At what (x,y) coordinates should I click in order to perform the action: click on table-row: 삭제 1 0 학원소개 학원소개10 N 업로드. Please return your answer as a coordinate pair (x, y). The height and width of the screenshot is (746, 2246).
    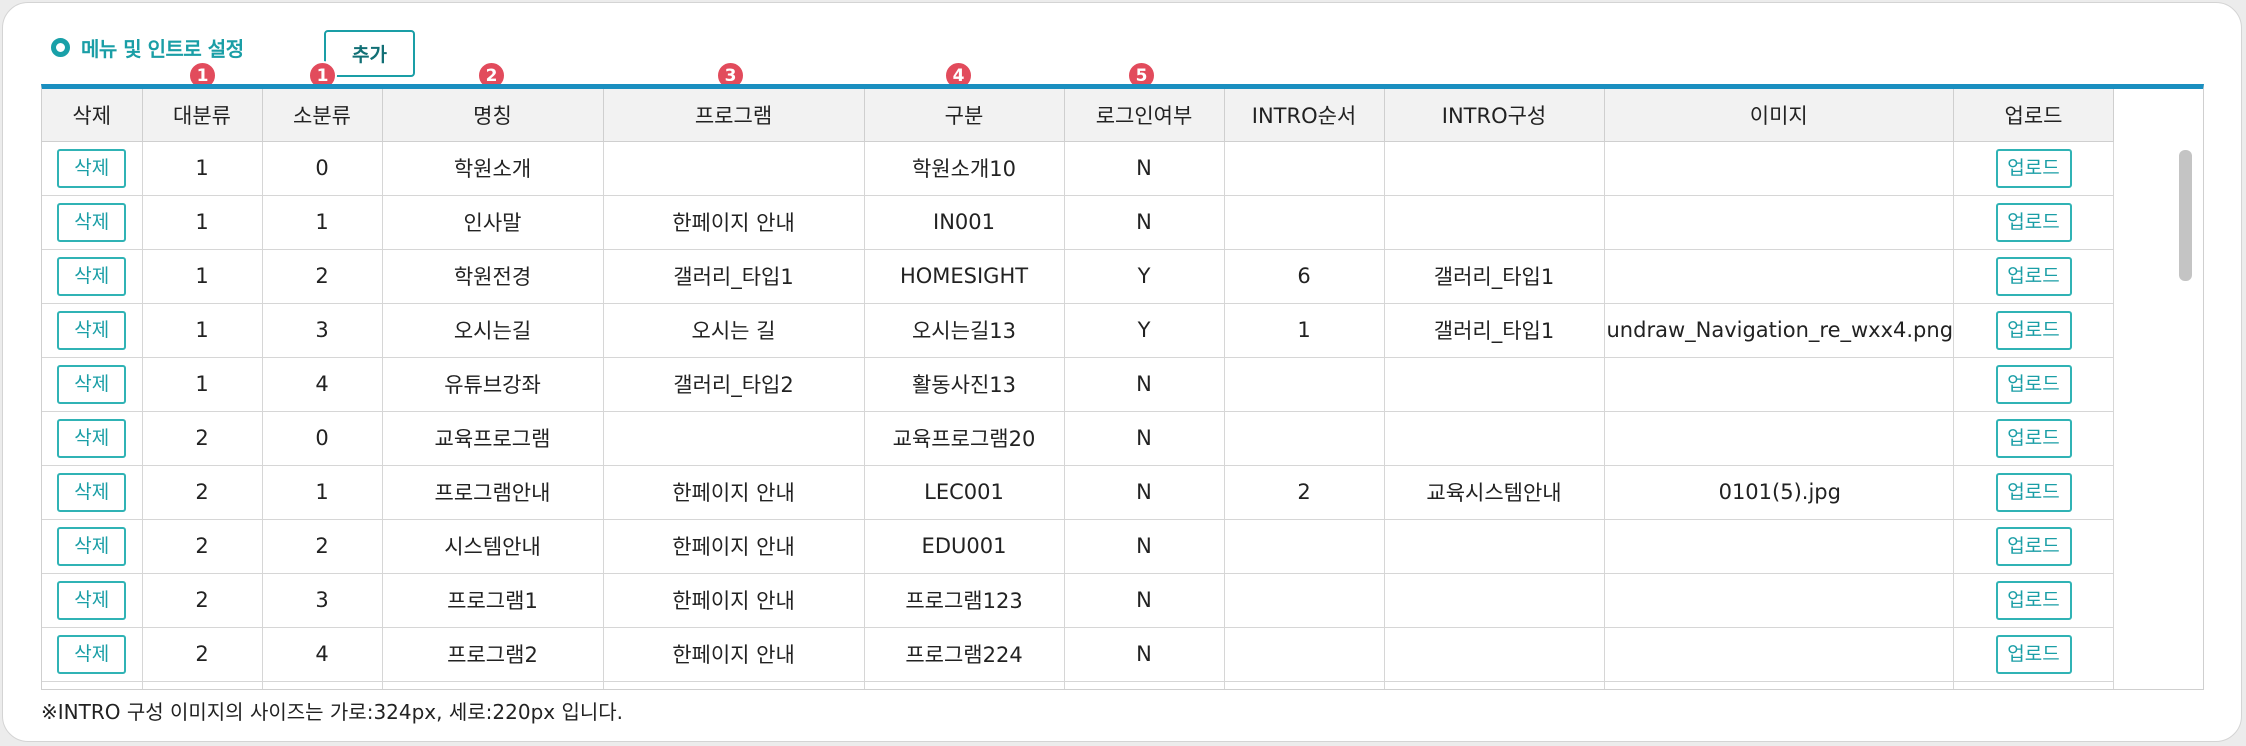
    Looking at the image, I should click on (1078, 168).